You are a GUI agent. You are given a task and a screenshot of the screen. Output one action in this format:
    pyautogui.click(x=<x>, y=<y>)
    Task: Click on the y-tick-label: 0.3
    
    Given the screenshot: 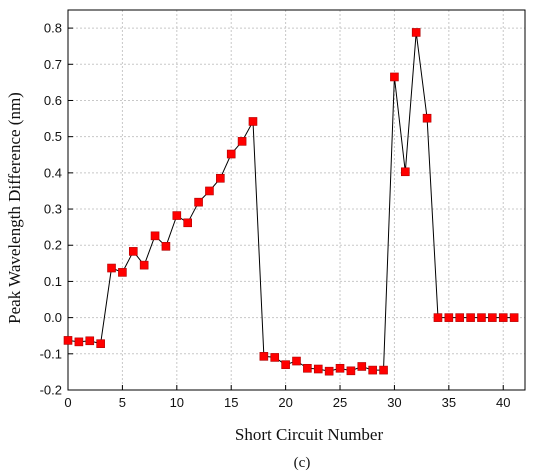 What is the action you would take?
    pyautogui.click(x=53, y=209)
    